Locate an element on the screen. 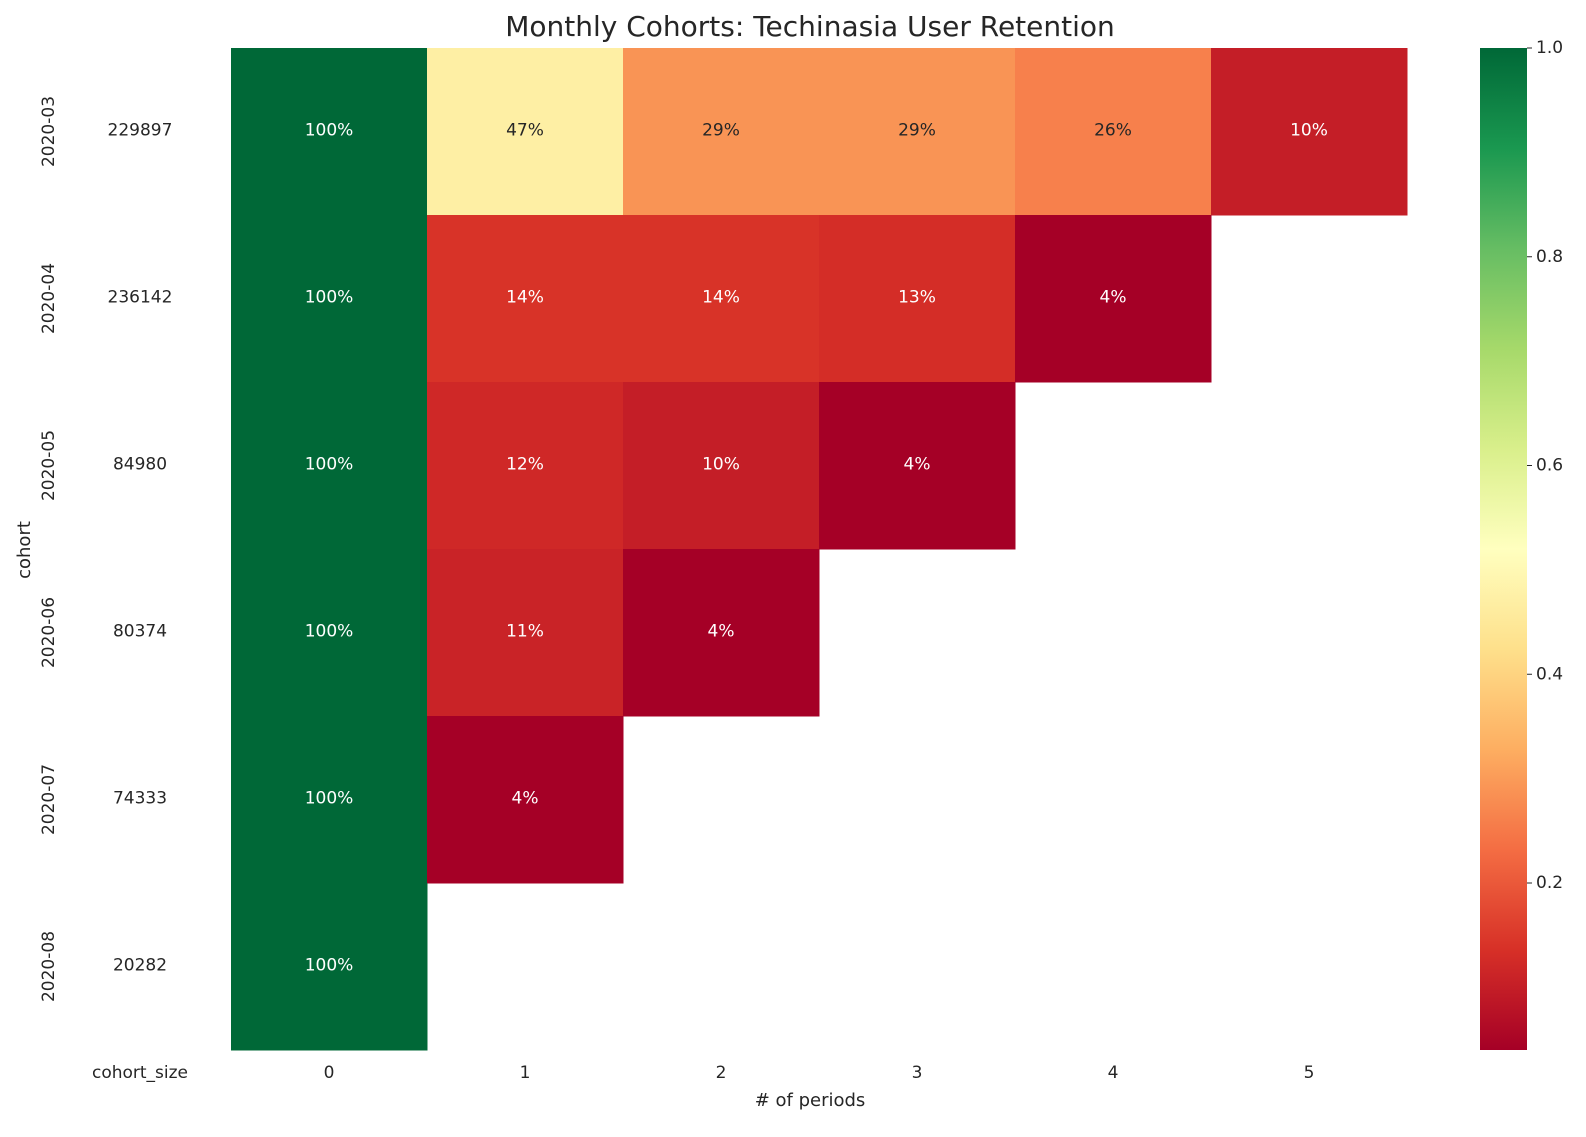  cell-value-label: 11% is located at coordinates (525, 632).